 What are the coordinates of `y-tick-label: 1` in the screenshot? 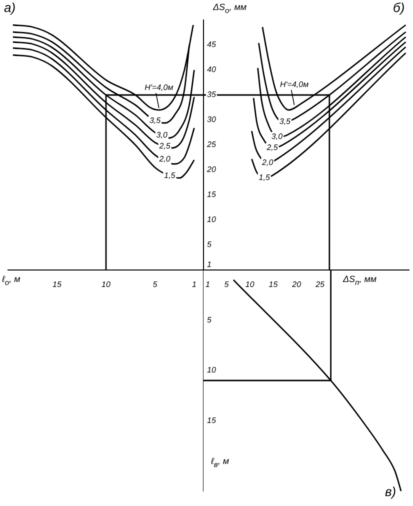 It's located at (209, 265).